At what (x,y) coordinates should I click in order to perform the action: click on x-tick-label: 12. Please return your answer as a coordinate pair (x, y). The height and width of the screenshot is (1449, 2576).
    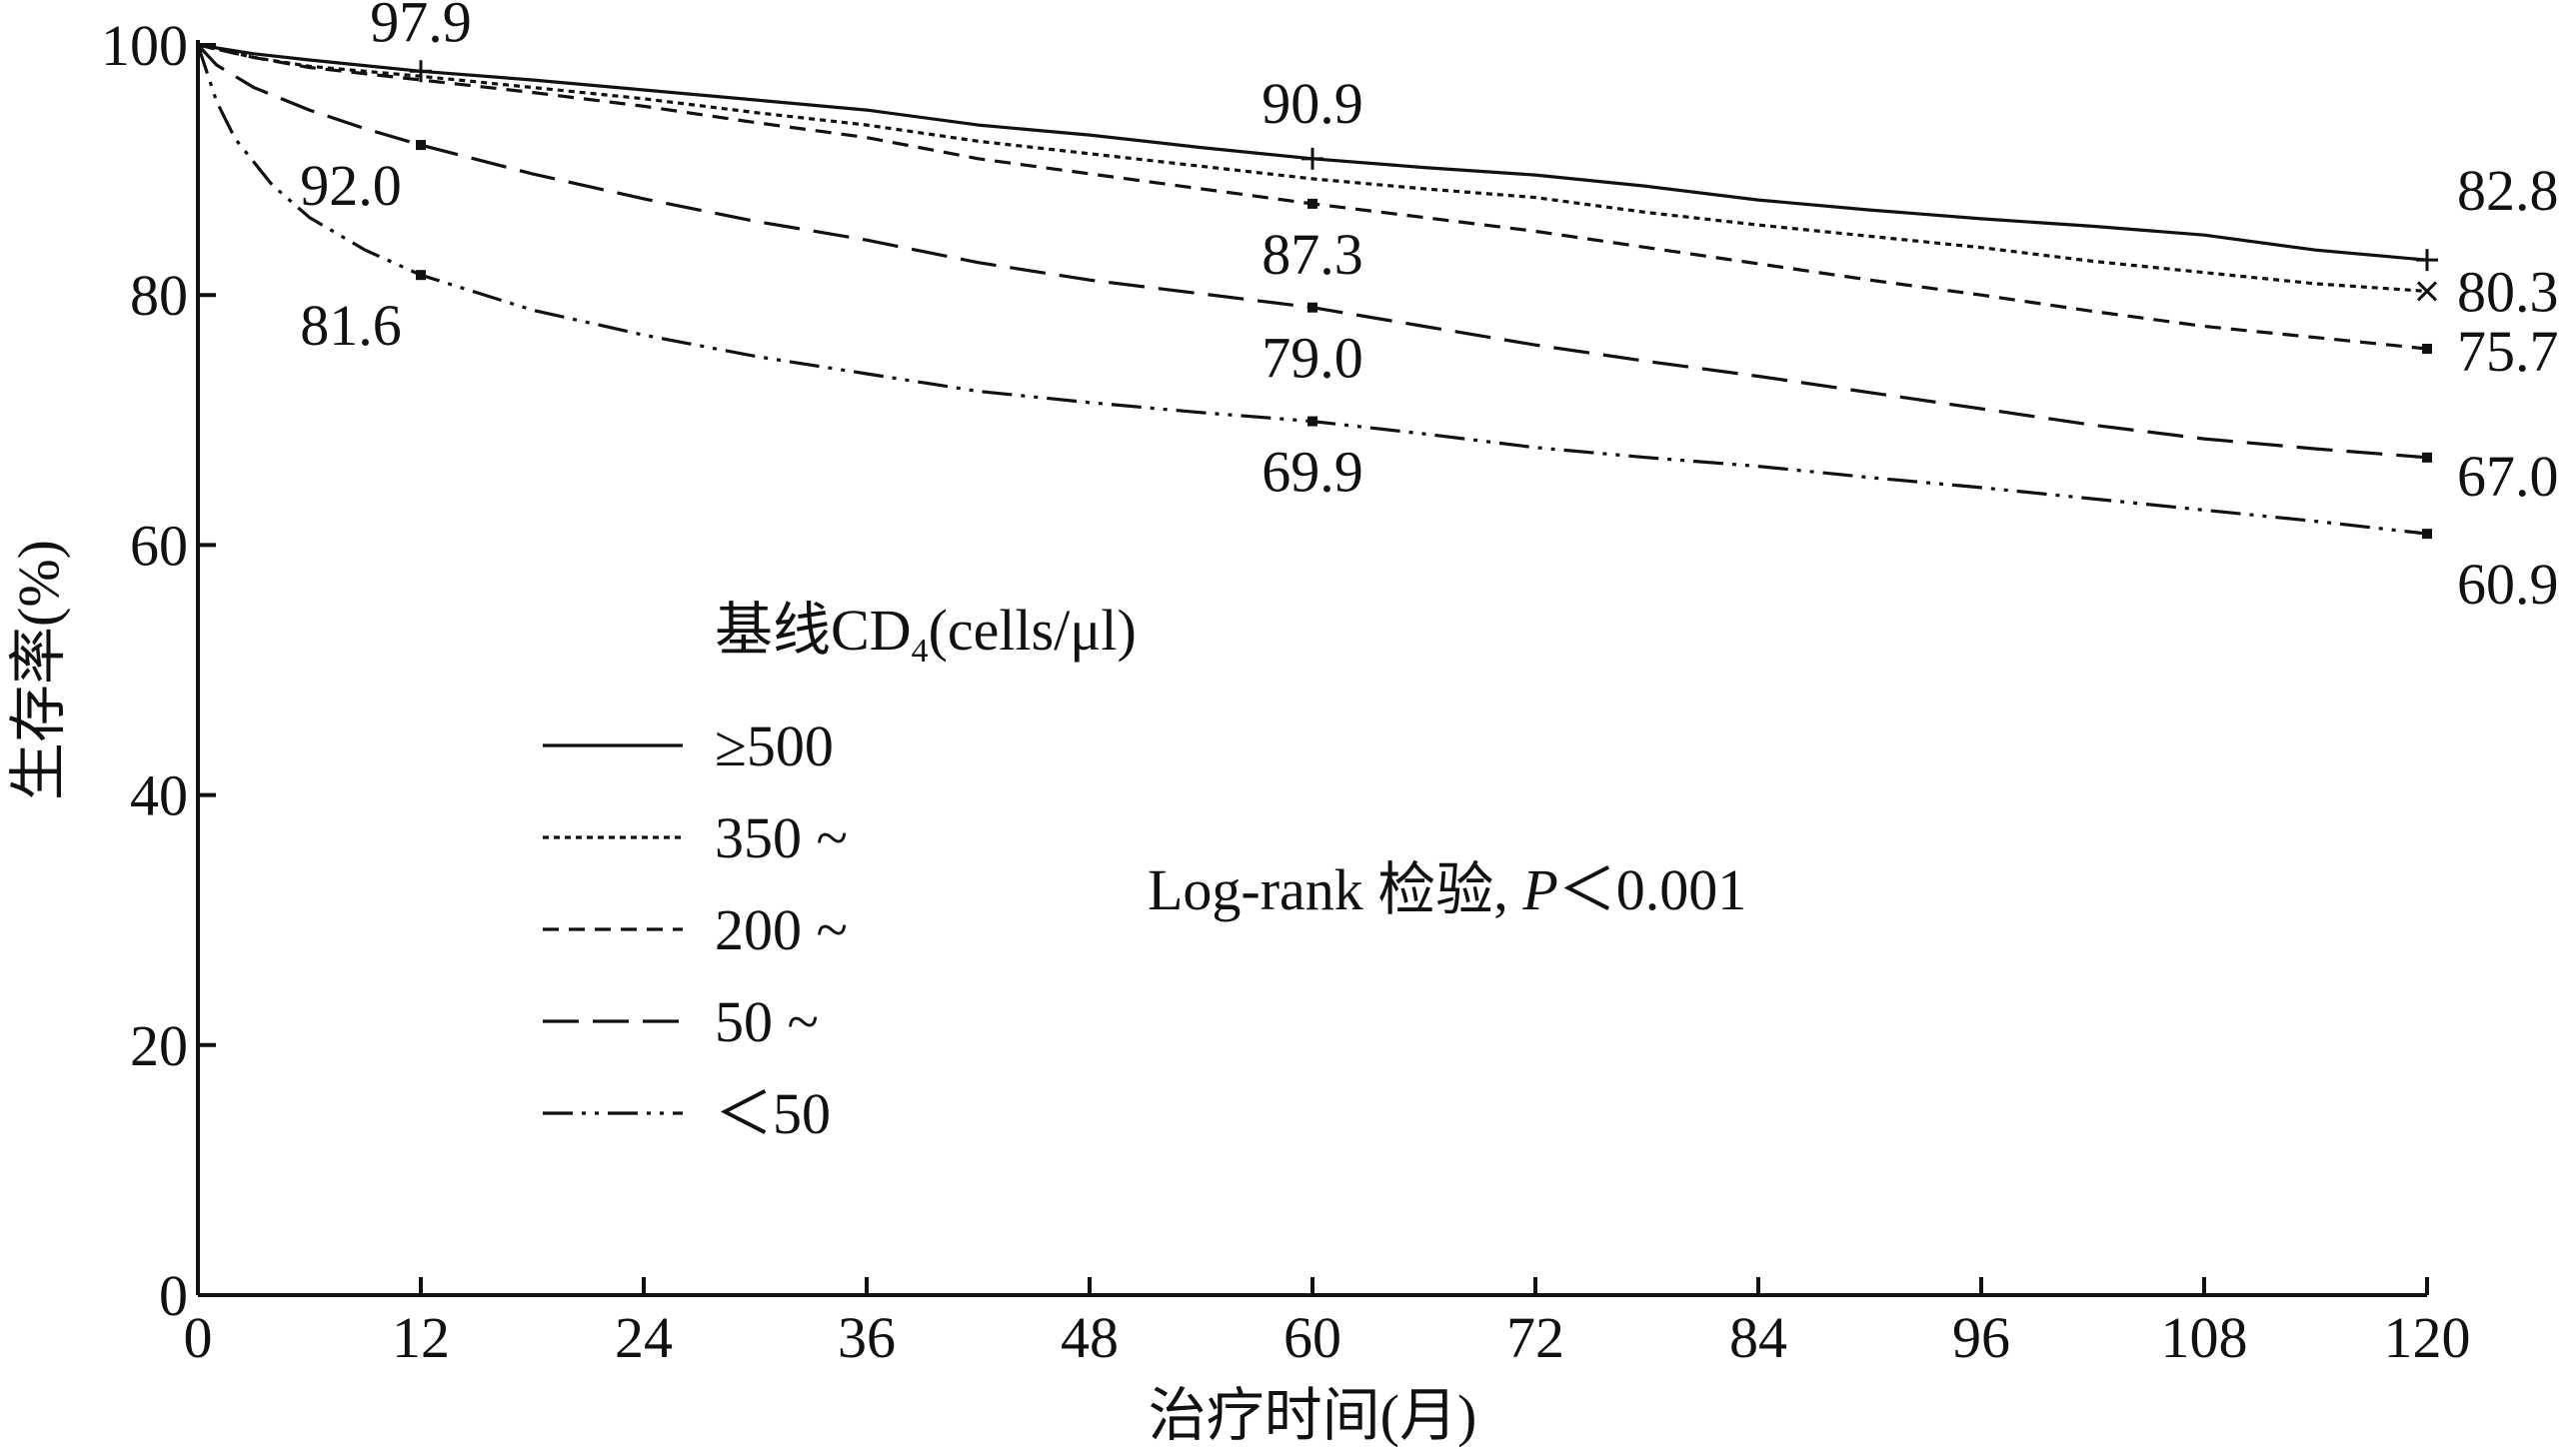
    Looking at the image, I should click on (421, 1337).